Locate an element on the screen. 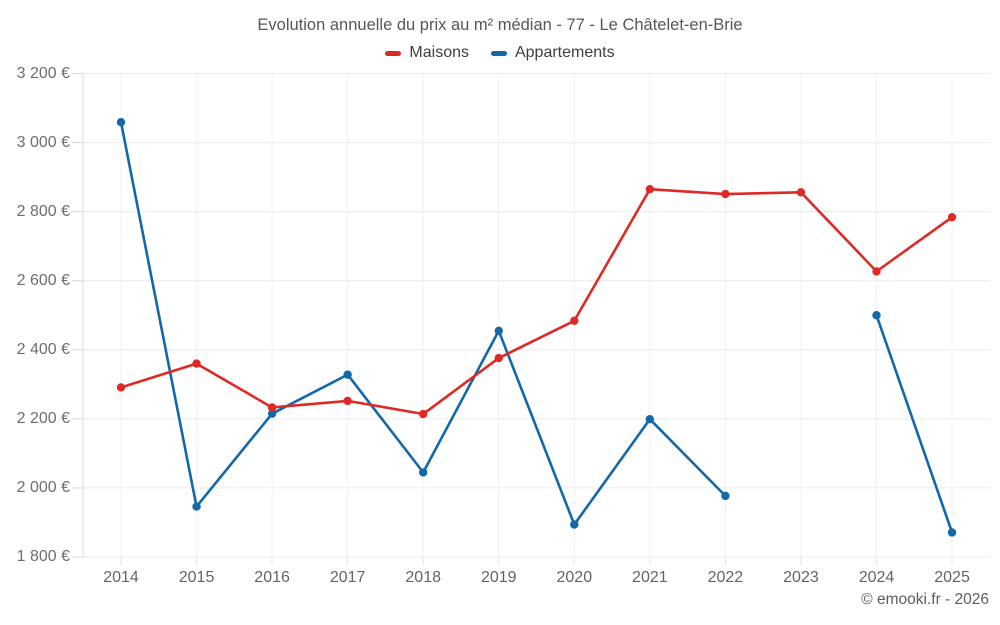 The width and height of the screenshot is (1000, 625). maisons-point-2019 is located at coordinates (498, 358).